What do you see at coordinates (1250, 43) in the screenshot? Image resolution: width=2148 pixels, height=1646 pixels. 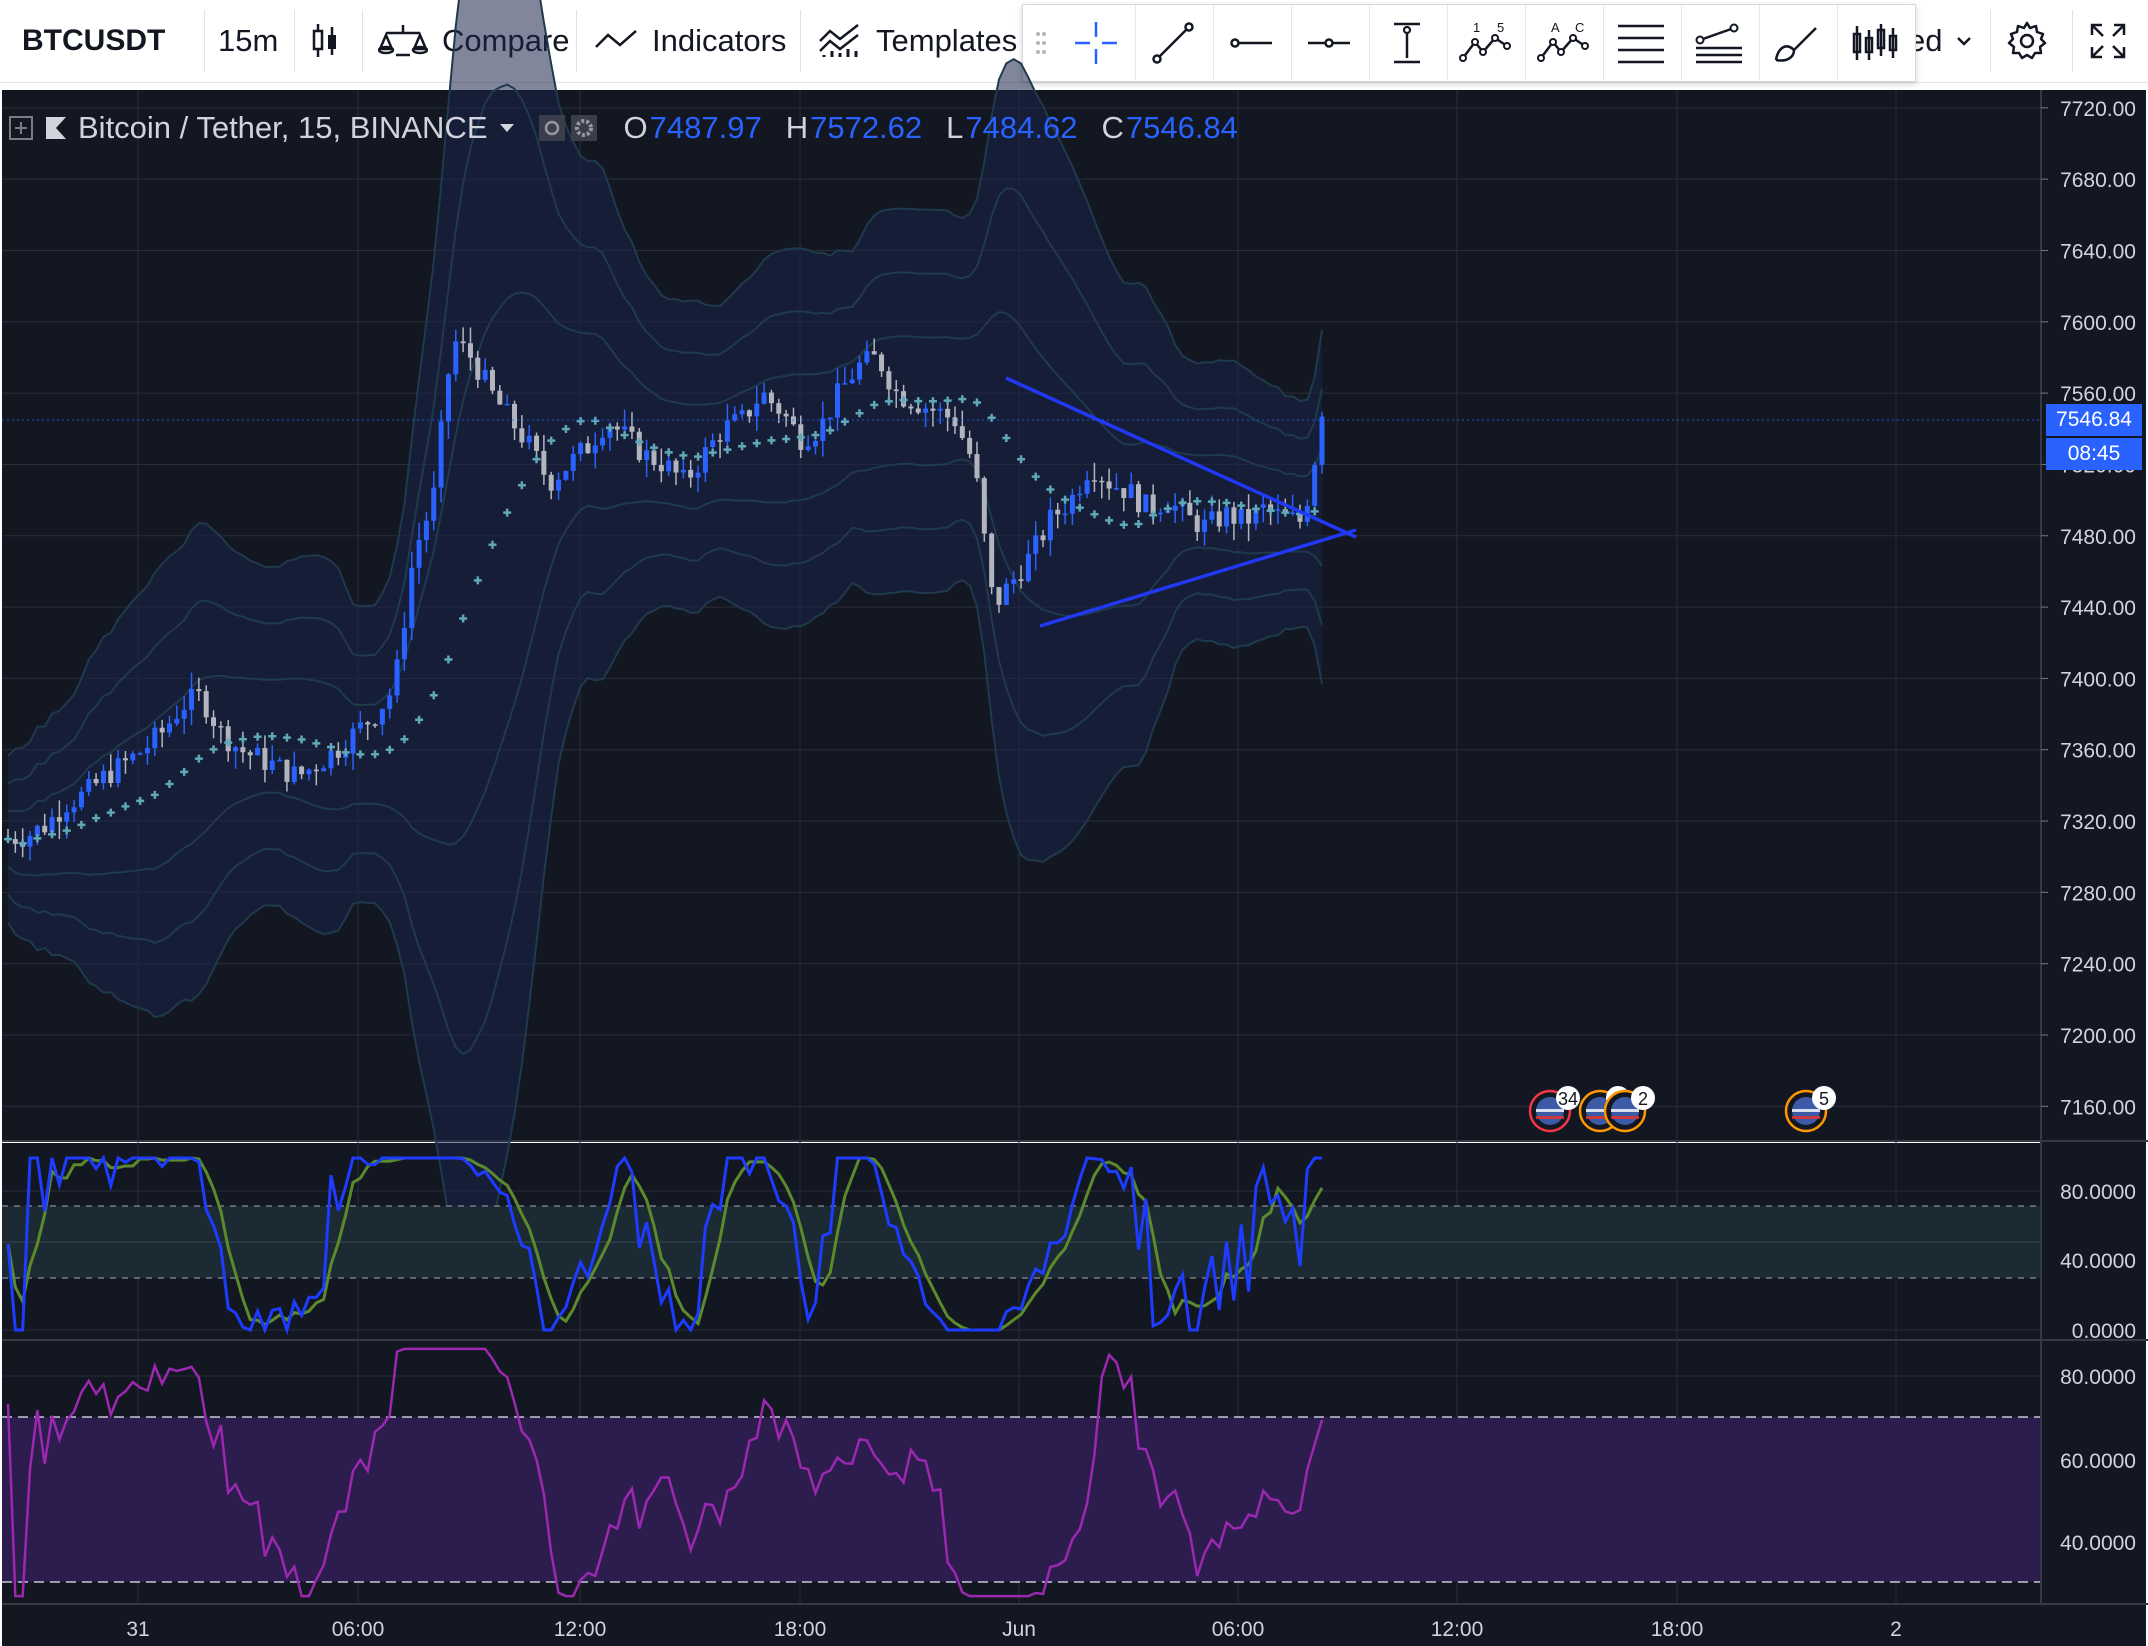 I see `horizontal-ray-tool-button` at bounding box center [1250, 43].